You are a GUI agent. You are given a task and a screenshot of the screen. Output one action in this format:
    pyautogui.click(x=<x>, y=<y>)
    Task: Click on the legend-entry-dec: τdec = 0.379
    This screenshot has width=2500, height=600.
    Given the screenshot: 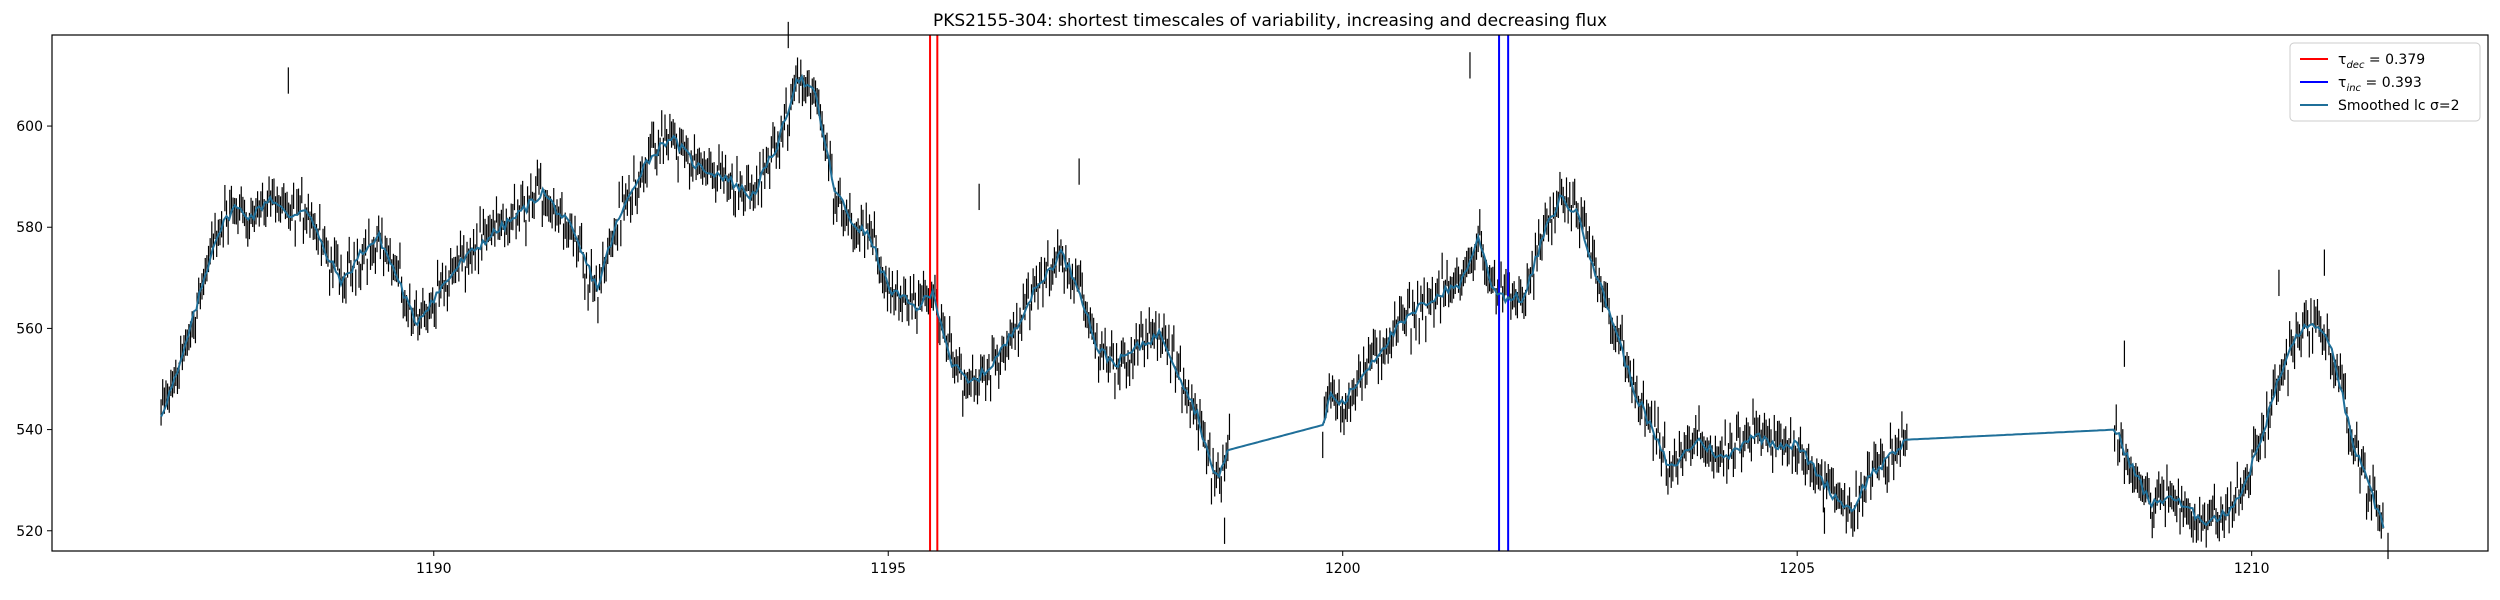 What is the action you would take?
    pyautogui.click(x=2381, y=61)
    